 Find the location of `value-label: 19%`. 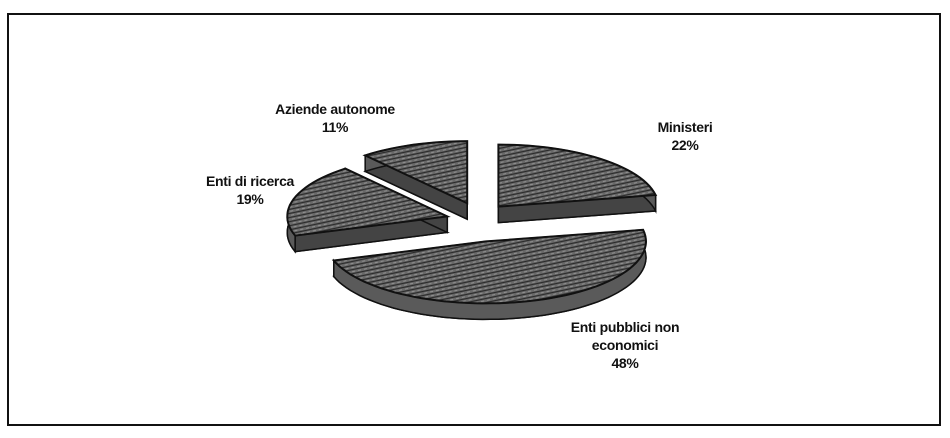

value-label: 19% is located at coordinates (250, 199).